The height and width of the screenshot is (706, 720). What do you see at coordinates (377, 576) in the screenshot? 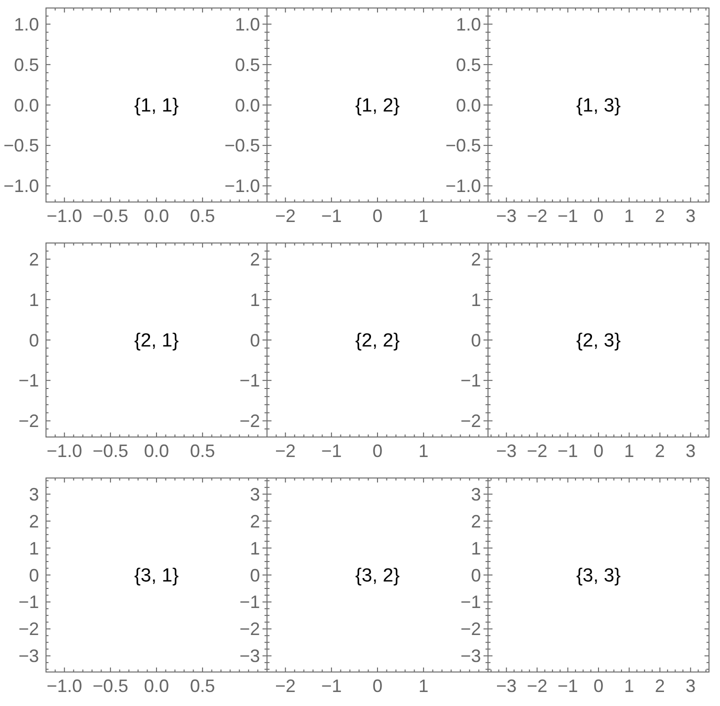
I see `annotation: {3, 2}` at bounding box center [377, 576].